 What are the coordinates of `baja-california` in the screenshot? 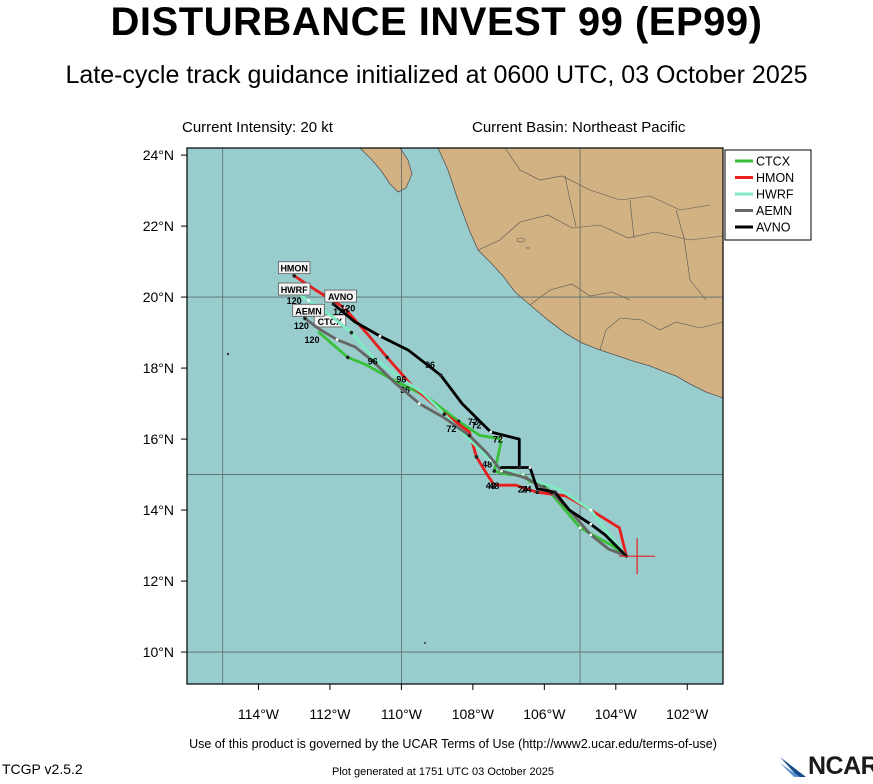 It's located at (386, 170).